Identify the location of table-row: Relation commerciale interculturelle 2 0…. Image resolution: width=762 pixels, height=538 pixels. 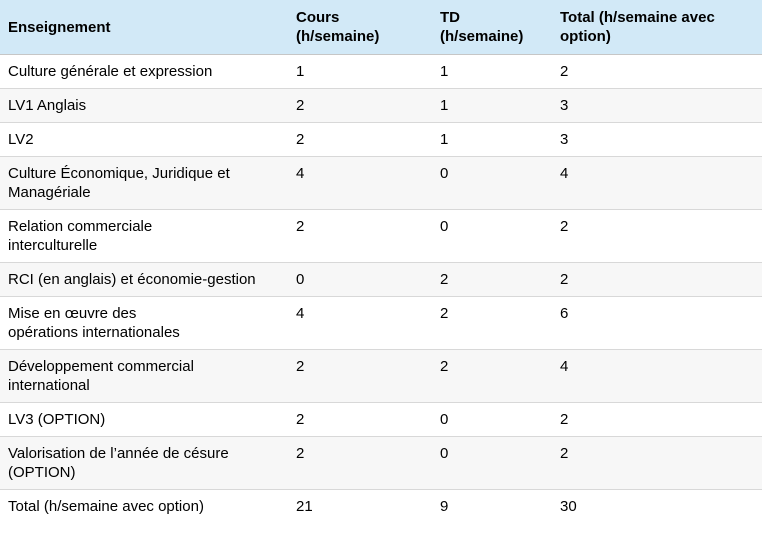
(381, 236).